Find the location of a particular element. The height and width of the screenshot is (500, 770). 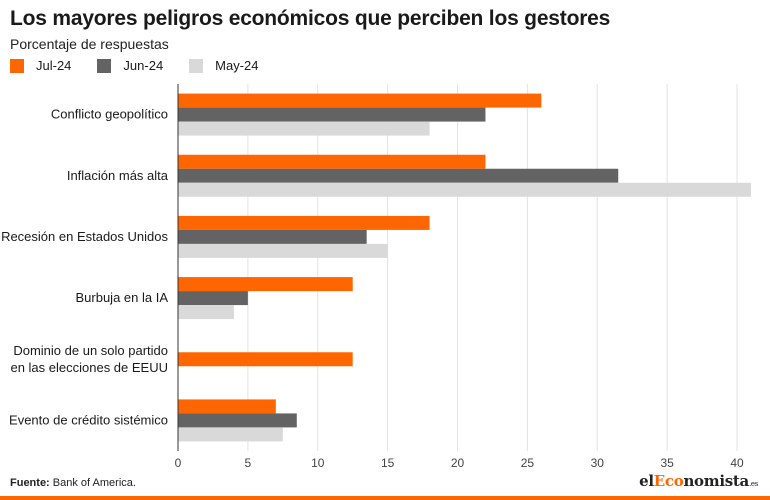

legend-item-jul24: Jul-24 is located at coordinates (40, 65).